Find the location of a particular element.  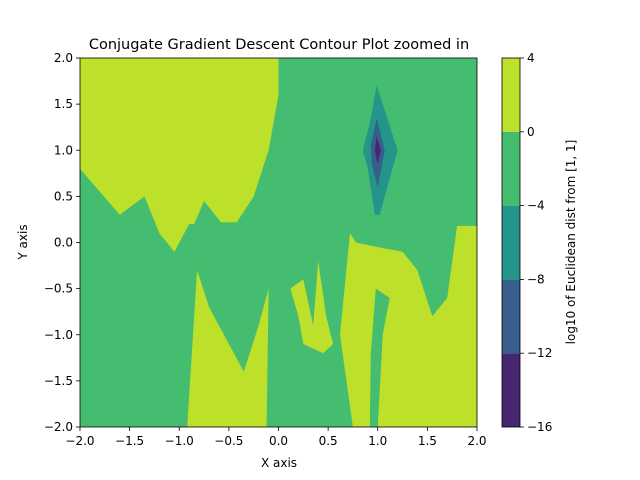

colorbar-label: log10 of Euclidean dist from [1, 1] is located at coordinates (571, 242).